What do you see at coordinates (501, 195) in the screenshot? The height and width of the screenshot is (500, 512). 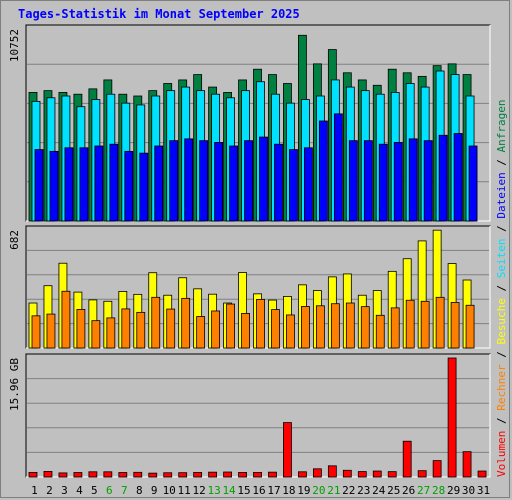 I see `legend-item-dateien: Dateien` at bounding box center [501, 195].